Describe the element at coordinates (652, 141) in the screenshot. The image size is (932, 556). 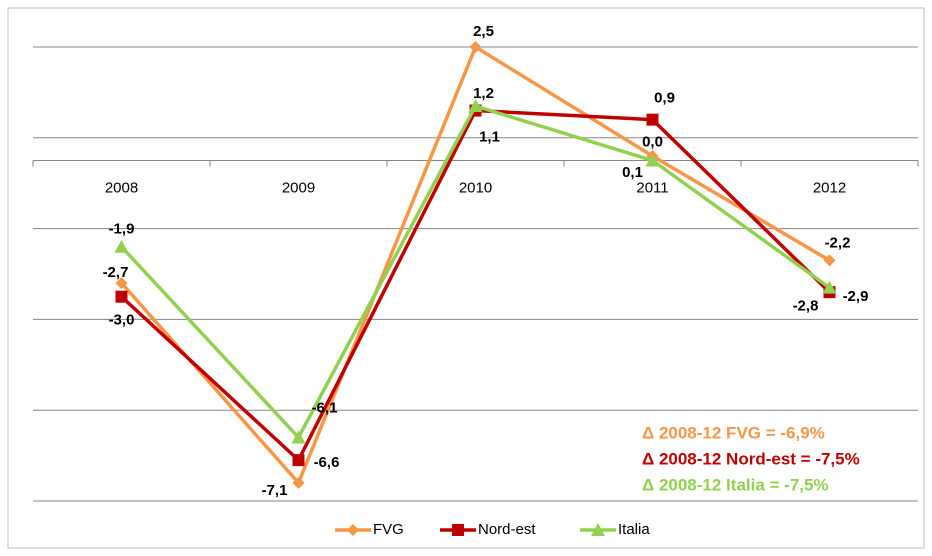
I see `data-label: 0,0` at that location.